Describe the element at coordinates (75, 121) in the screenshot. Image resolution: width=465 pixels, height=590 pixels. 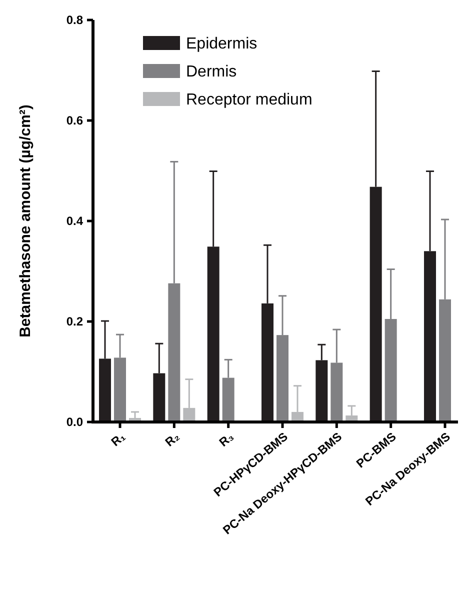
I see `y-tick-label: 0.6` at that location.